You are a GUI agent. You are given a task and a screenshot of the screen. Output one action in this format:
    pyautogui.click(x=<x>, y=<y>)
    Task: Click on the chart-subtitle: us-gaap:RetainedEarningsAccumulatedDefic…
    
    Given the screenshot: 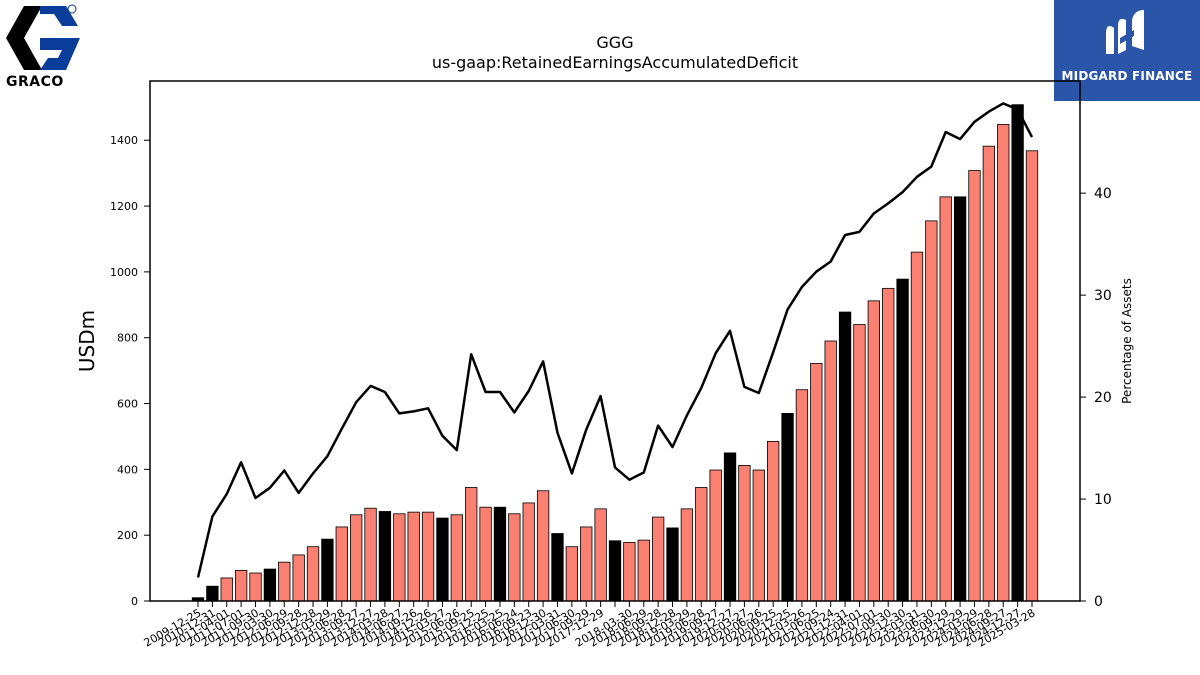 What is the action you would take?
    pyautogui.click(x=615, y=62)
    